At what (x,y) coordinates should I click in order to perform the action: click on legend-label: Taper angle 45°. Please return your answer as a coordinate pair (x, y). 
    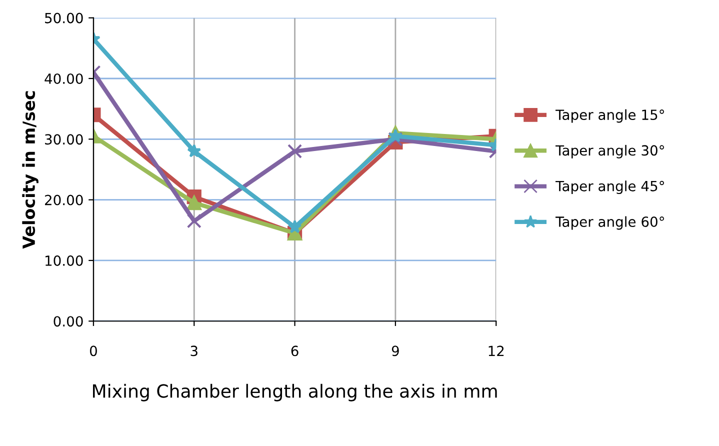
    Looking at the image, I should click on (610, 187).